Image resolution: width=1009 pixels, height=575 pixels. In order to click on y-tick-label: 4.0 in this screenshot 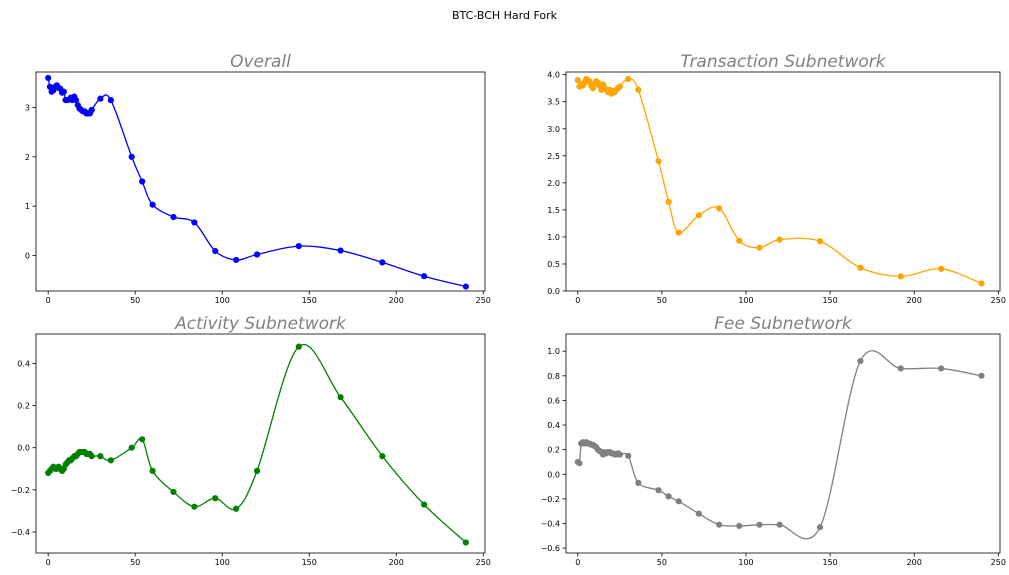, I will do `click(553, 75)`.